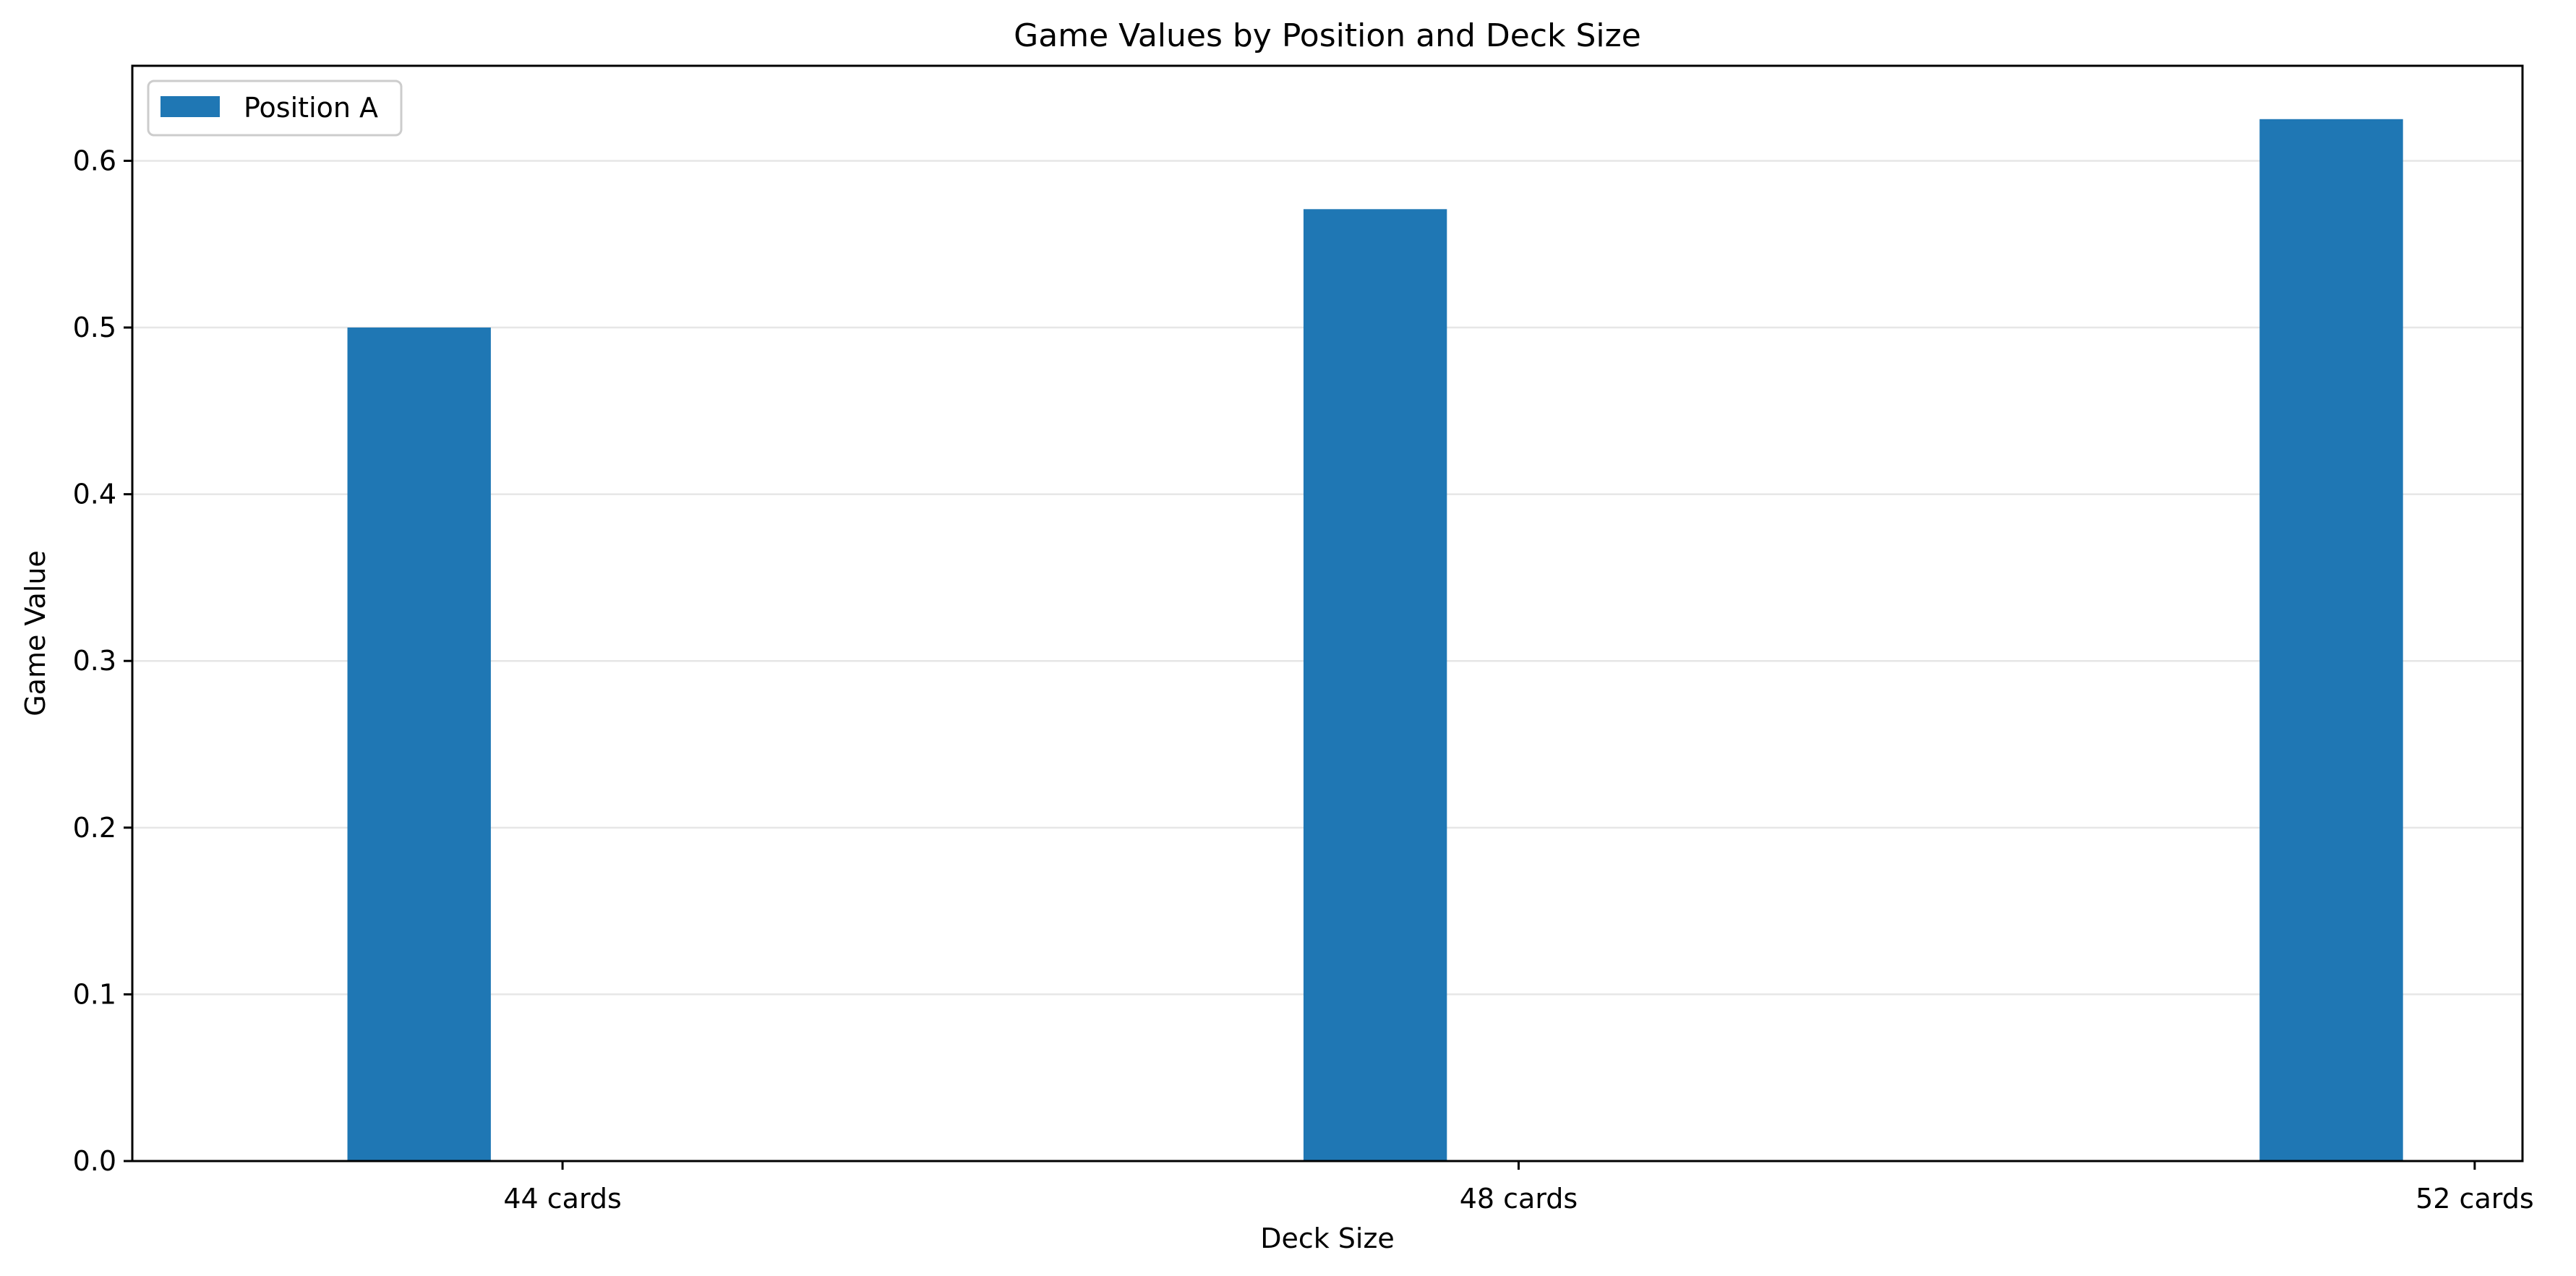 This screenshot has height=1276, width=2576. What do you see at coordinates (94, 494) in the screenshot?
I see `y-tick-label: 0.4` at bounding box center [94, 494].